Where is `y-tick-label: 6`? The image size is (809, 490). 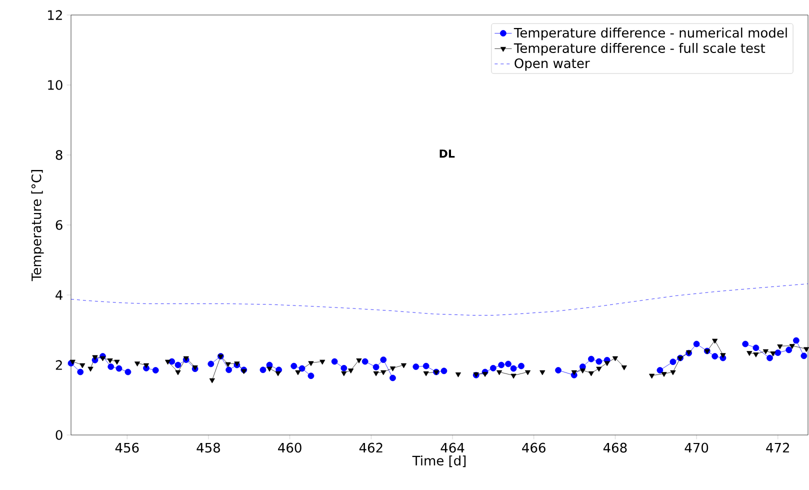
y-tick-label: 6 is located at coordinates (59, 225).